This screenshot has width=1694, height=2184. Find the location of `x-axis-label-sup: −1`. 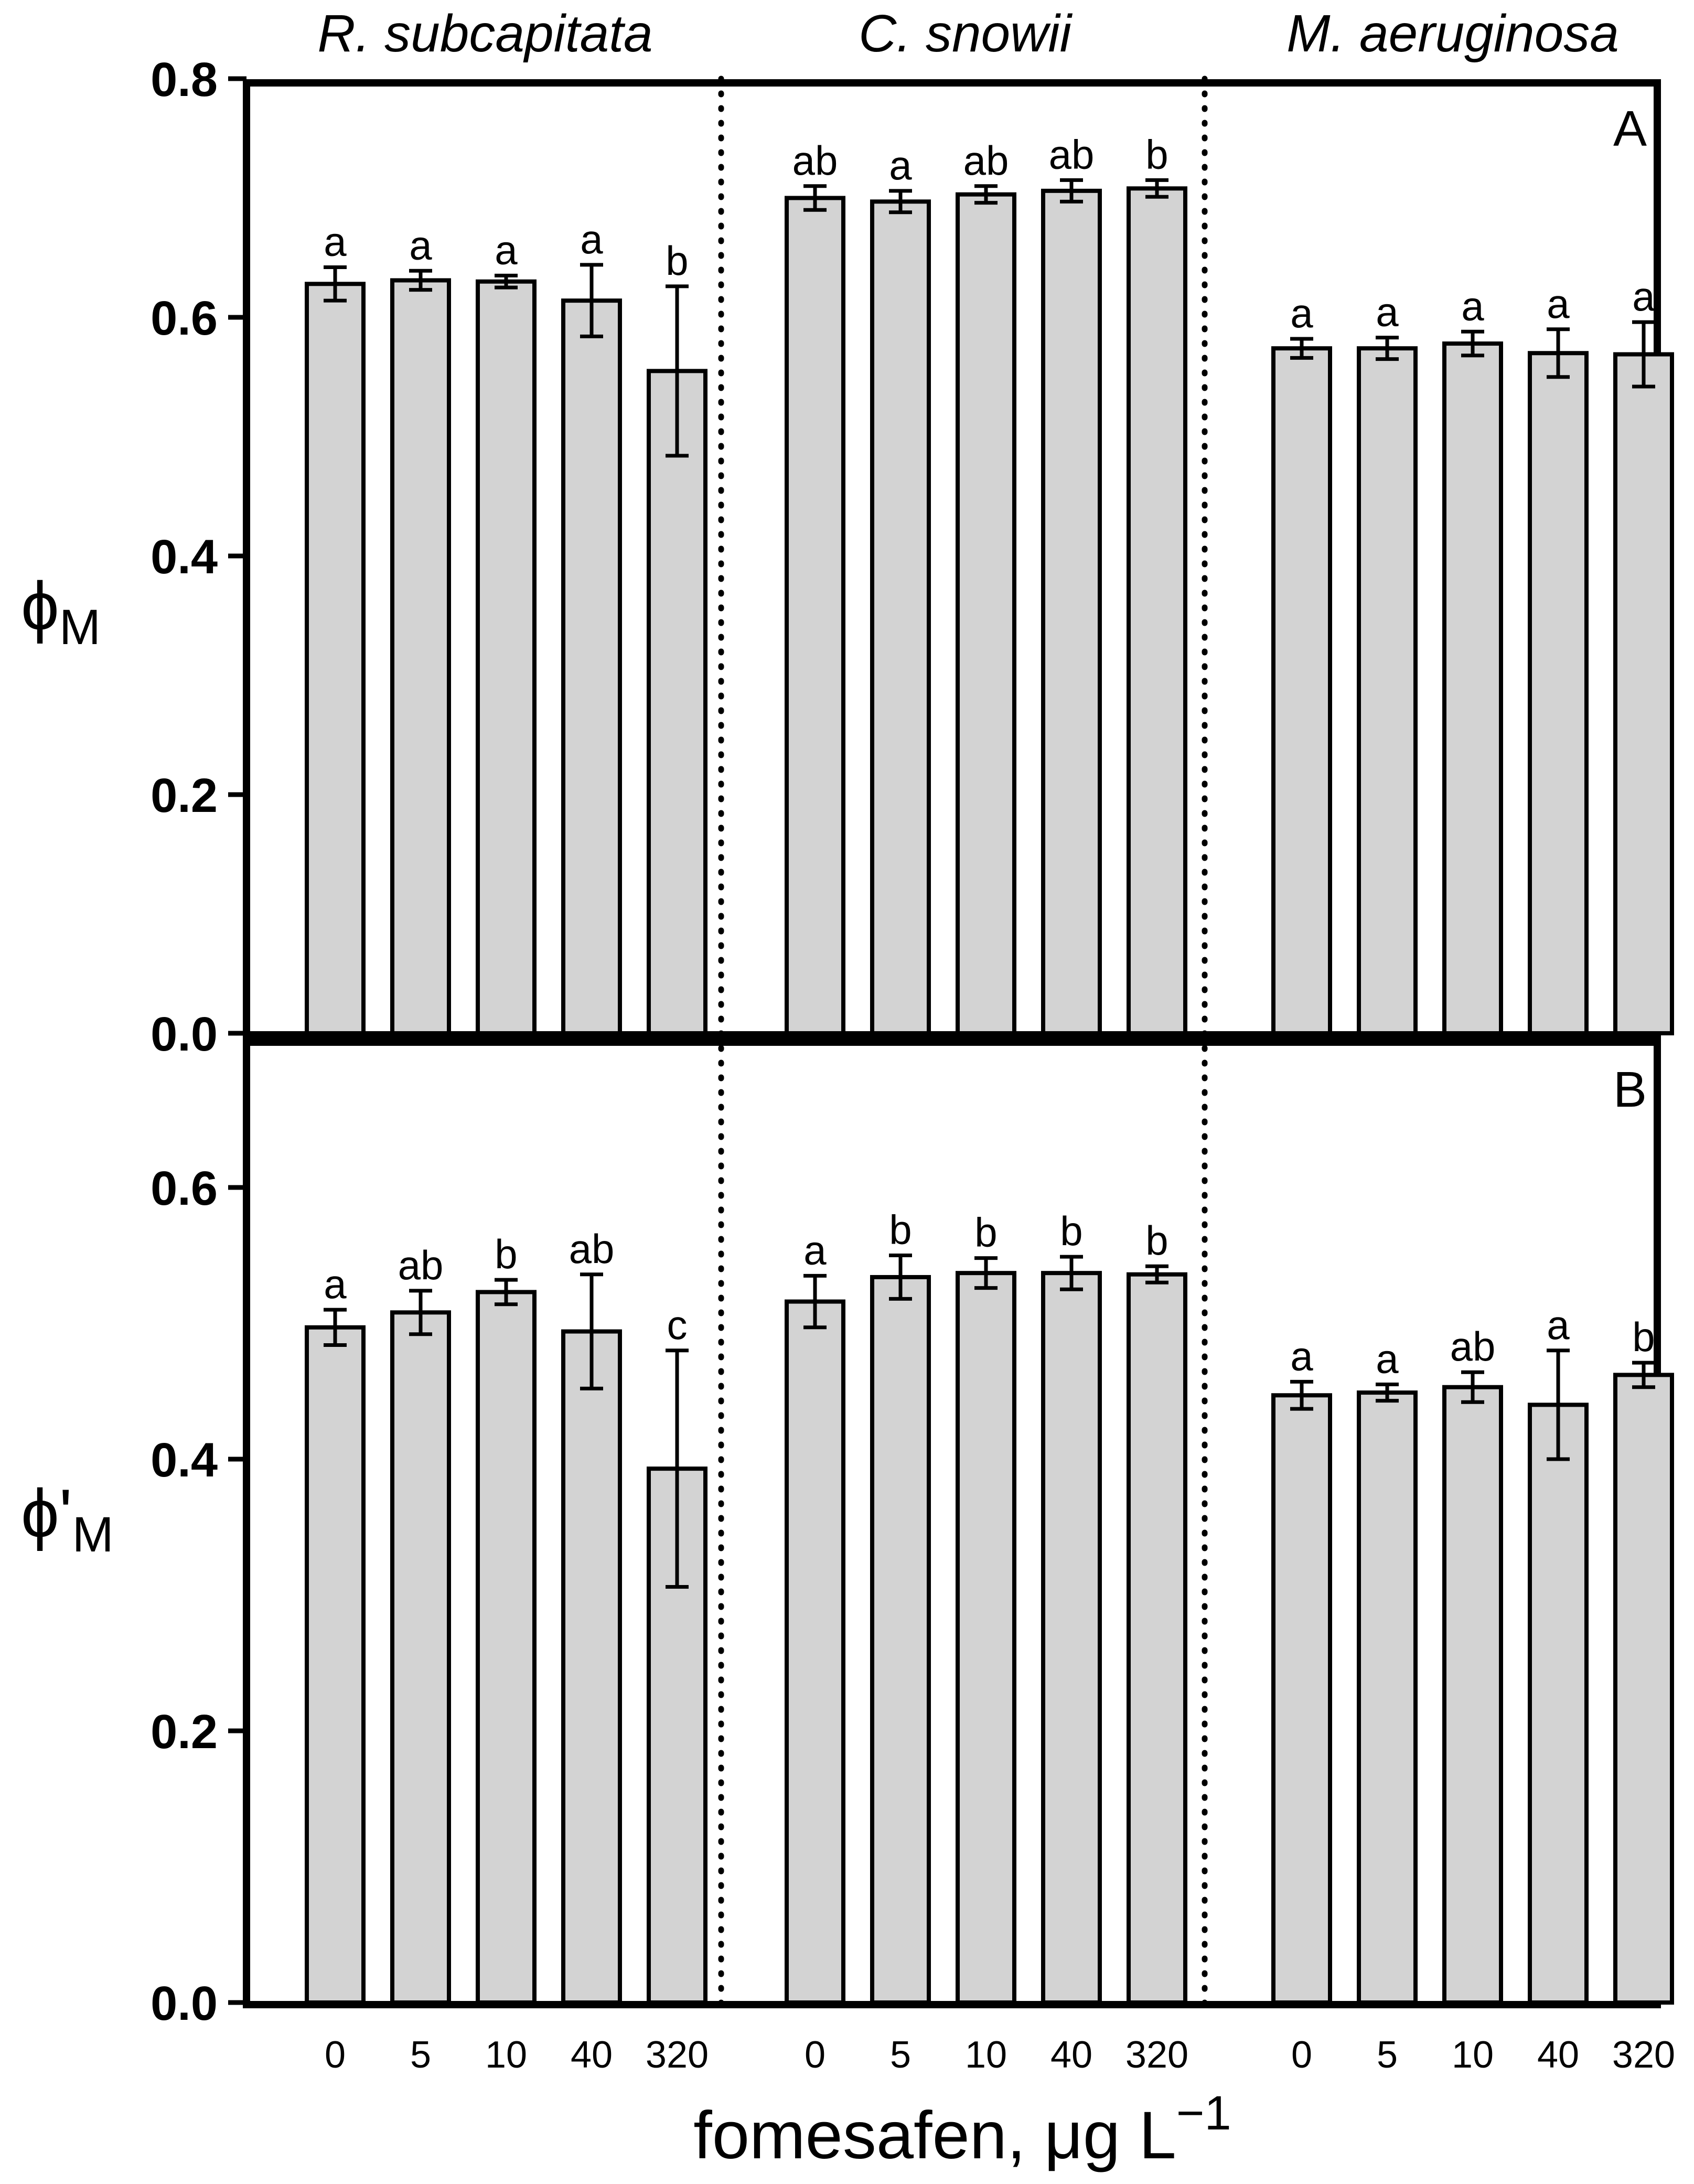

x-axis-label-sup: −1 is located at coordinates (1203, 2113).